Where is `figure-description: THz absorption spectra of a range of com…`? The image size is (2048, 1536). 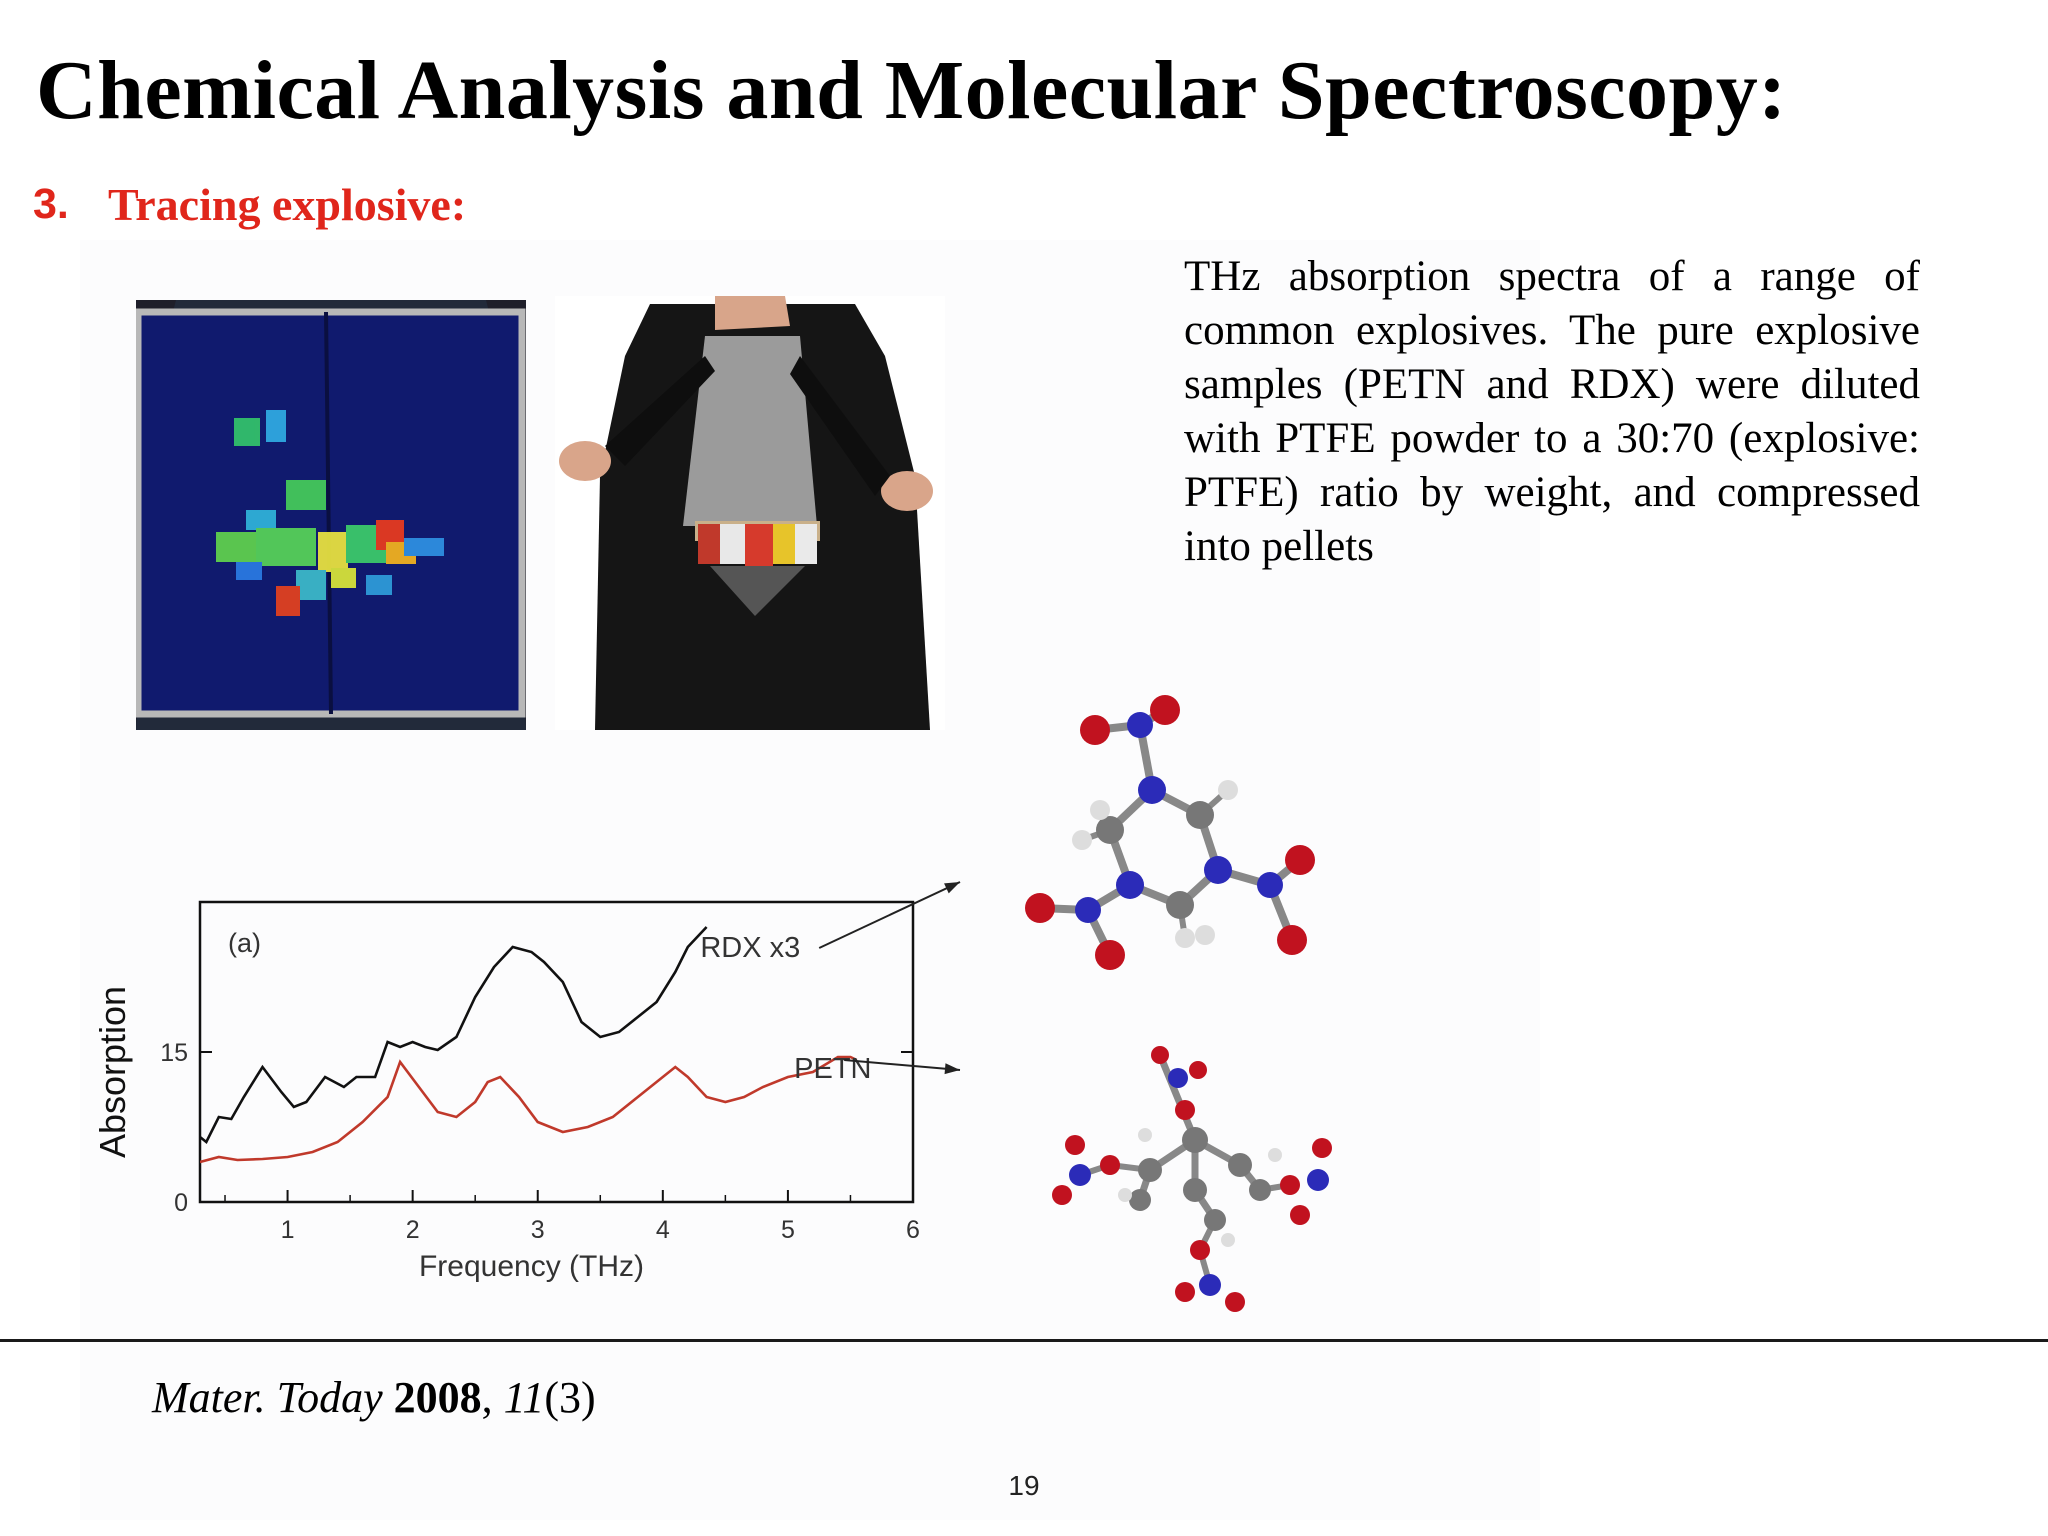
figure-description: THz absorption spectra of a range of com… is located at coordinates (1552, 411).